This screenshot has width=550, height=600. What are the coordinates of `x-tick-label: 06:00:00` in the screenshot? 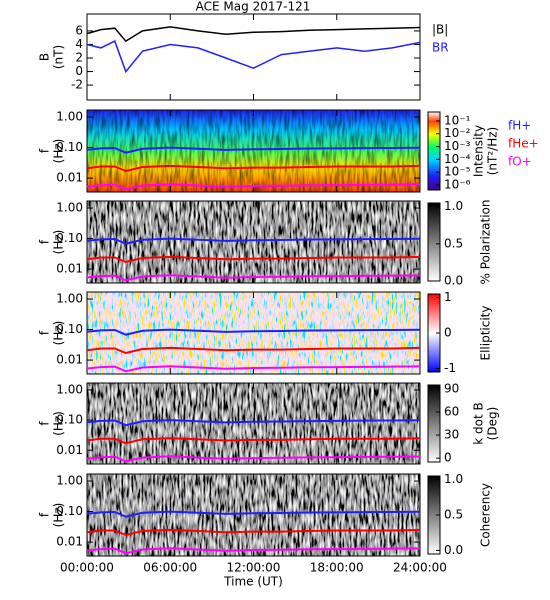 It's located at (170, 568).